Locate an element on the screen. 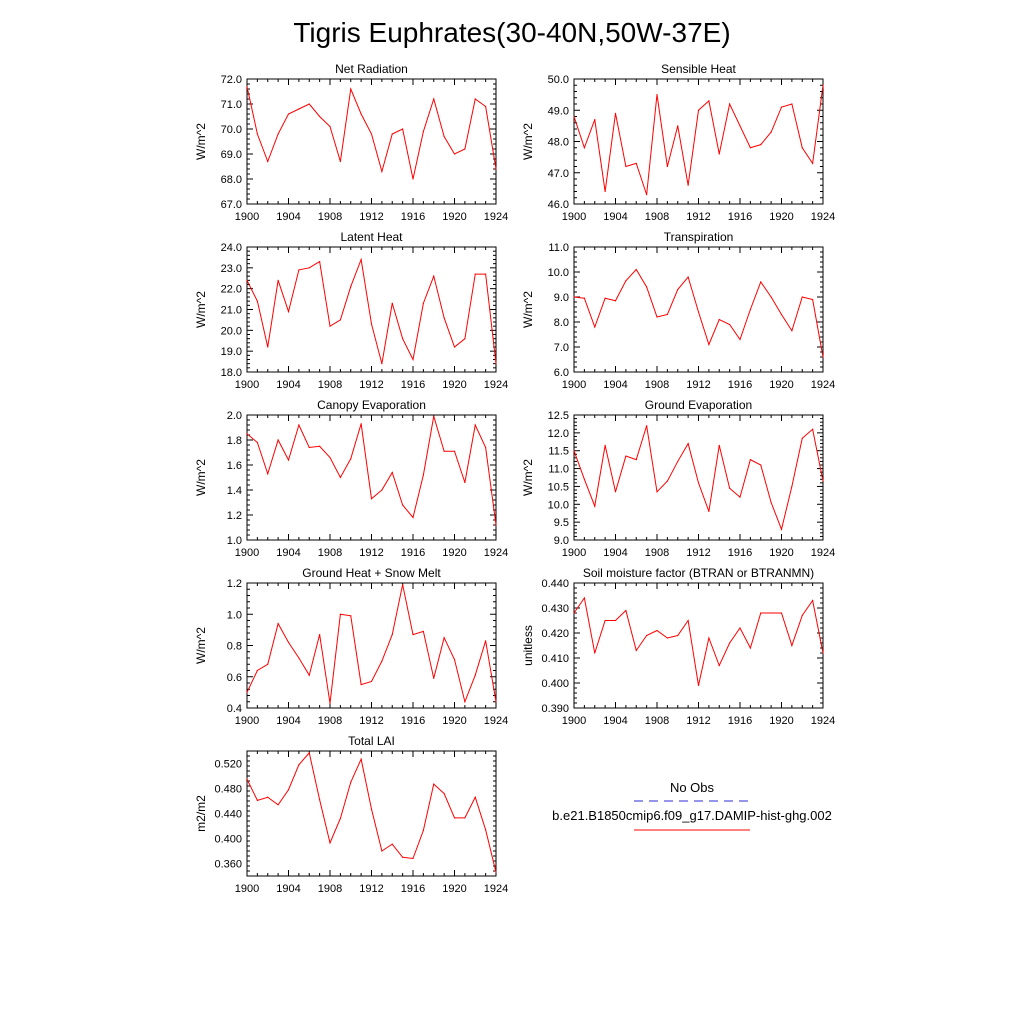  y-tick-label: 49.0 is located at coordinates (558, 111).